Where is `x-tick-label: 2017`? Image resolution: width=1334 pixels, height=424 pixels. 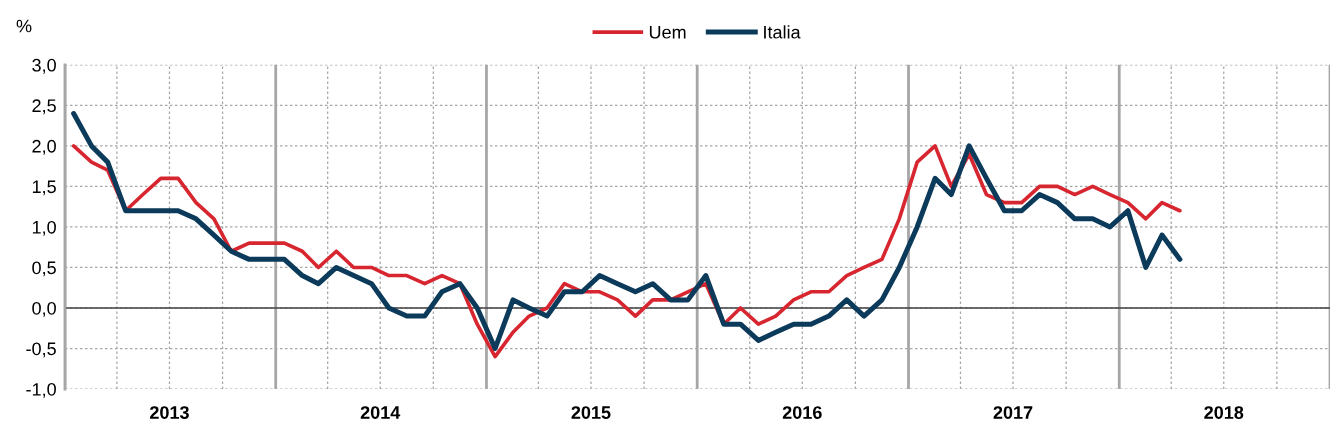
x-tick-label: 2017 is located at coordinates (1013, 412).